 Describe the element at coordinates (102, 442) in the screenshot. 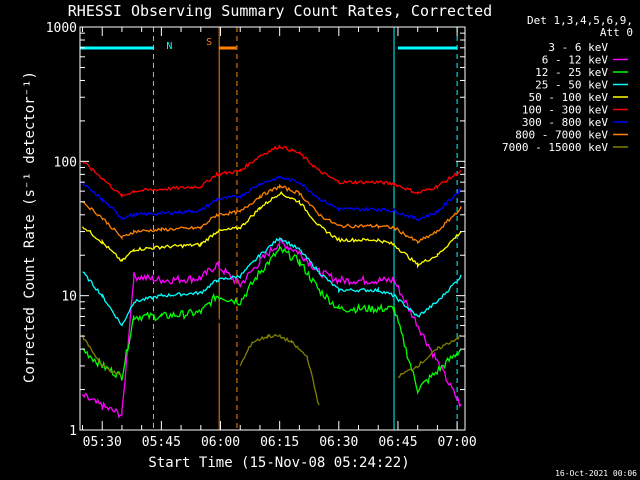

I see `x-tick-label: 05:30` at that location.